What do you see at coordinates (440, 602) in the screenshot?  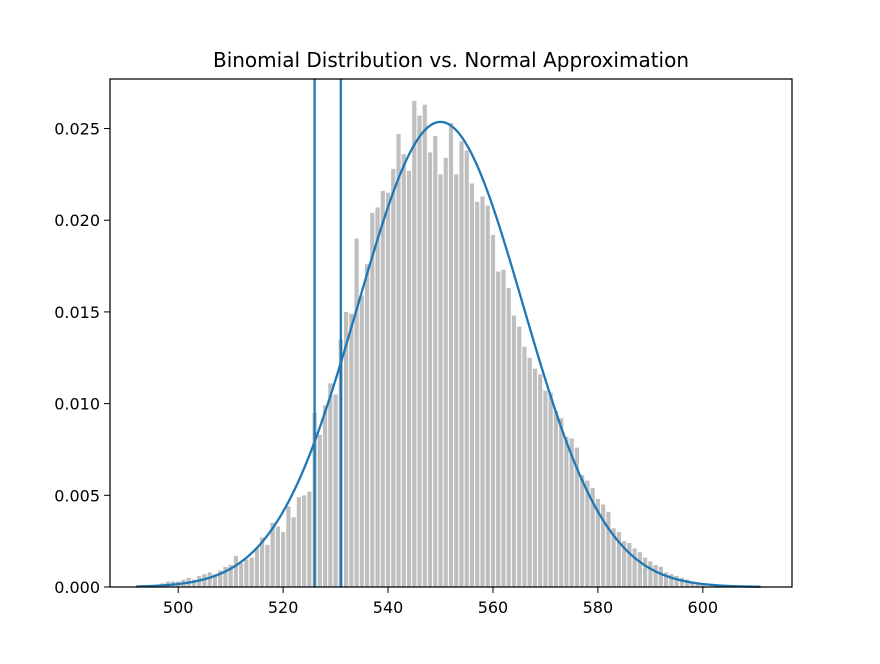 I see `x-axis: 500 520 540 560 580 600` at bounding box center [440, 602].